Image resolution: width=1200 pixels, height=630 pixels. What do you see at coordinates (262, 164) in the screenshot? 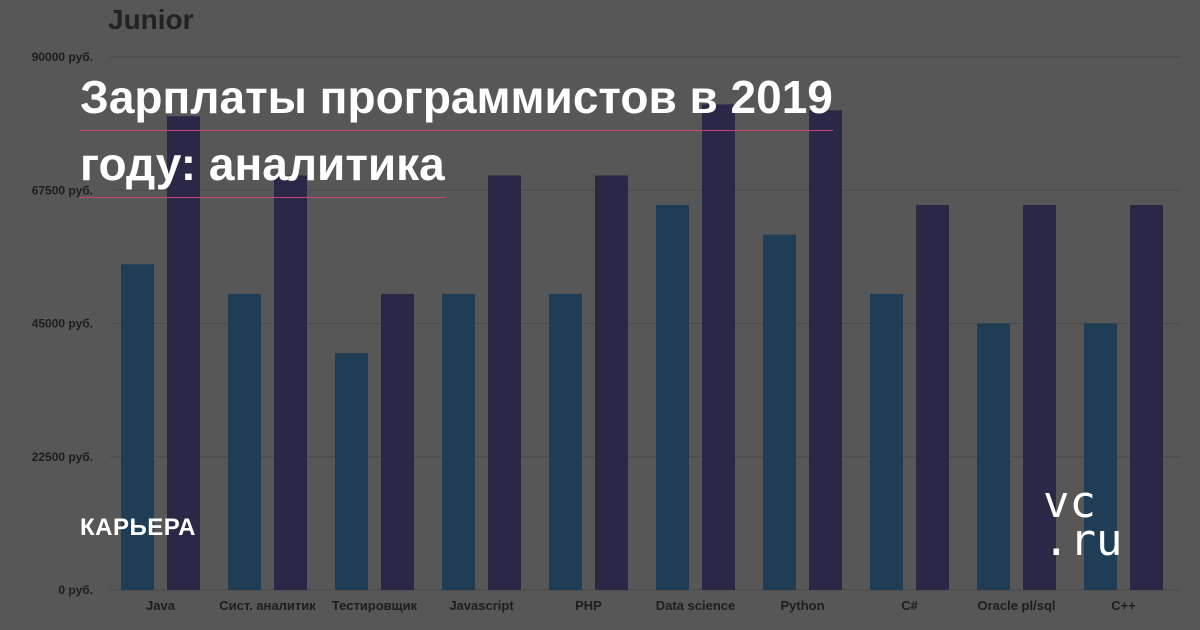
I see `headline-line-2: году: аналитика` at bounding box center [262, 164].